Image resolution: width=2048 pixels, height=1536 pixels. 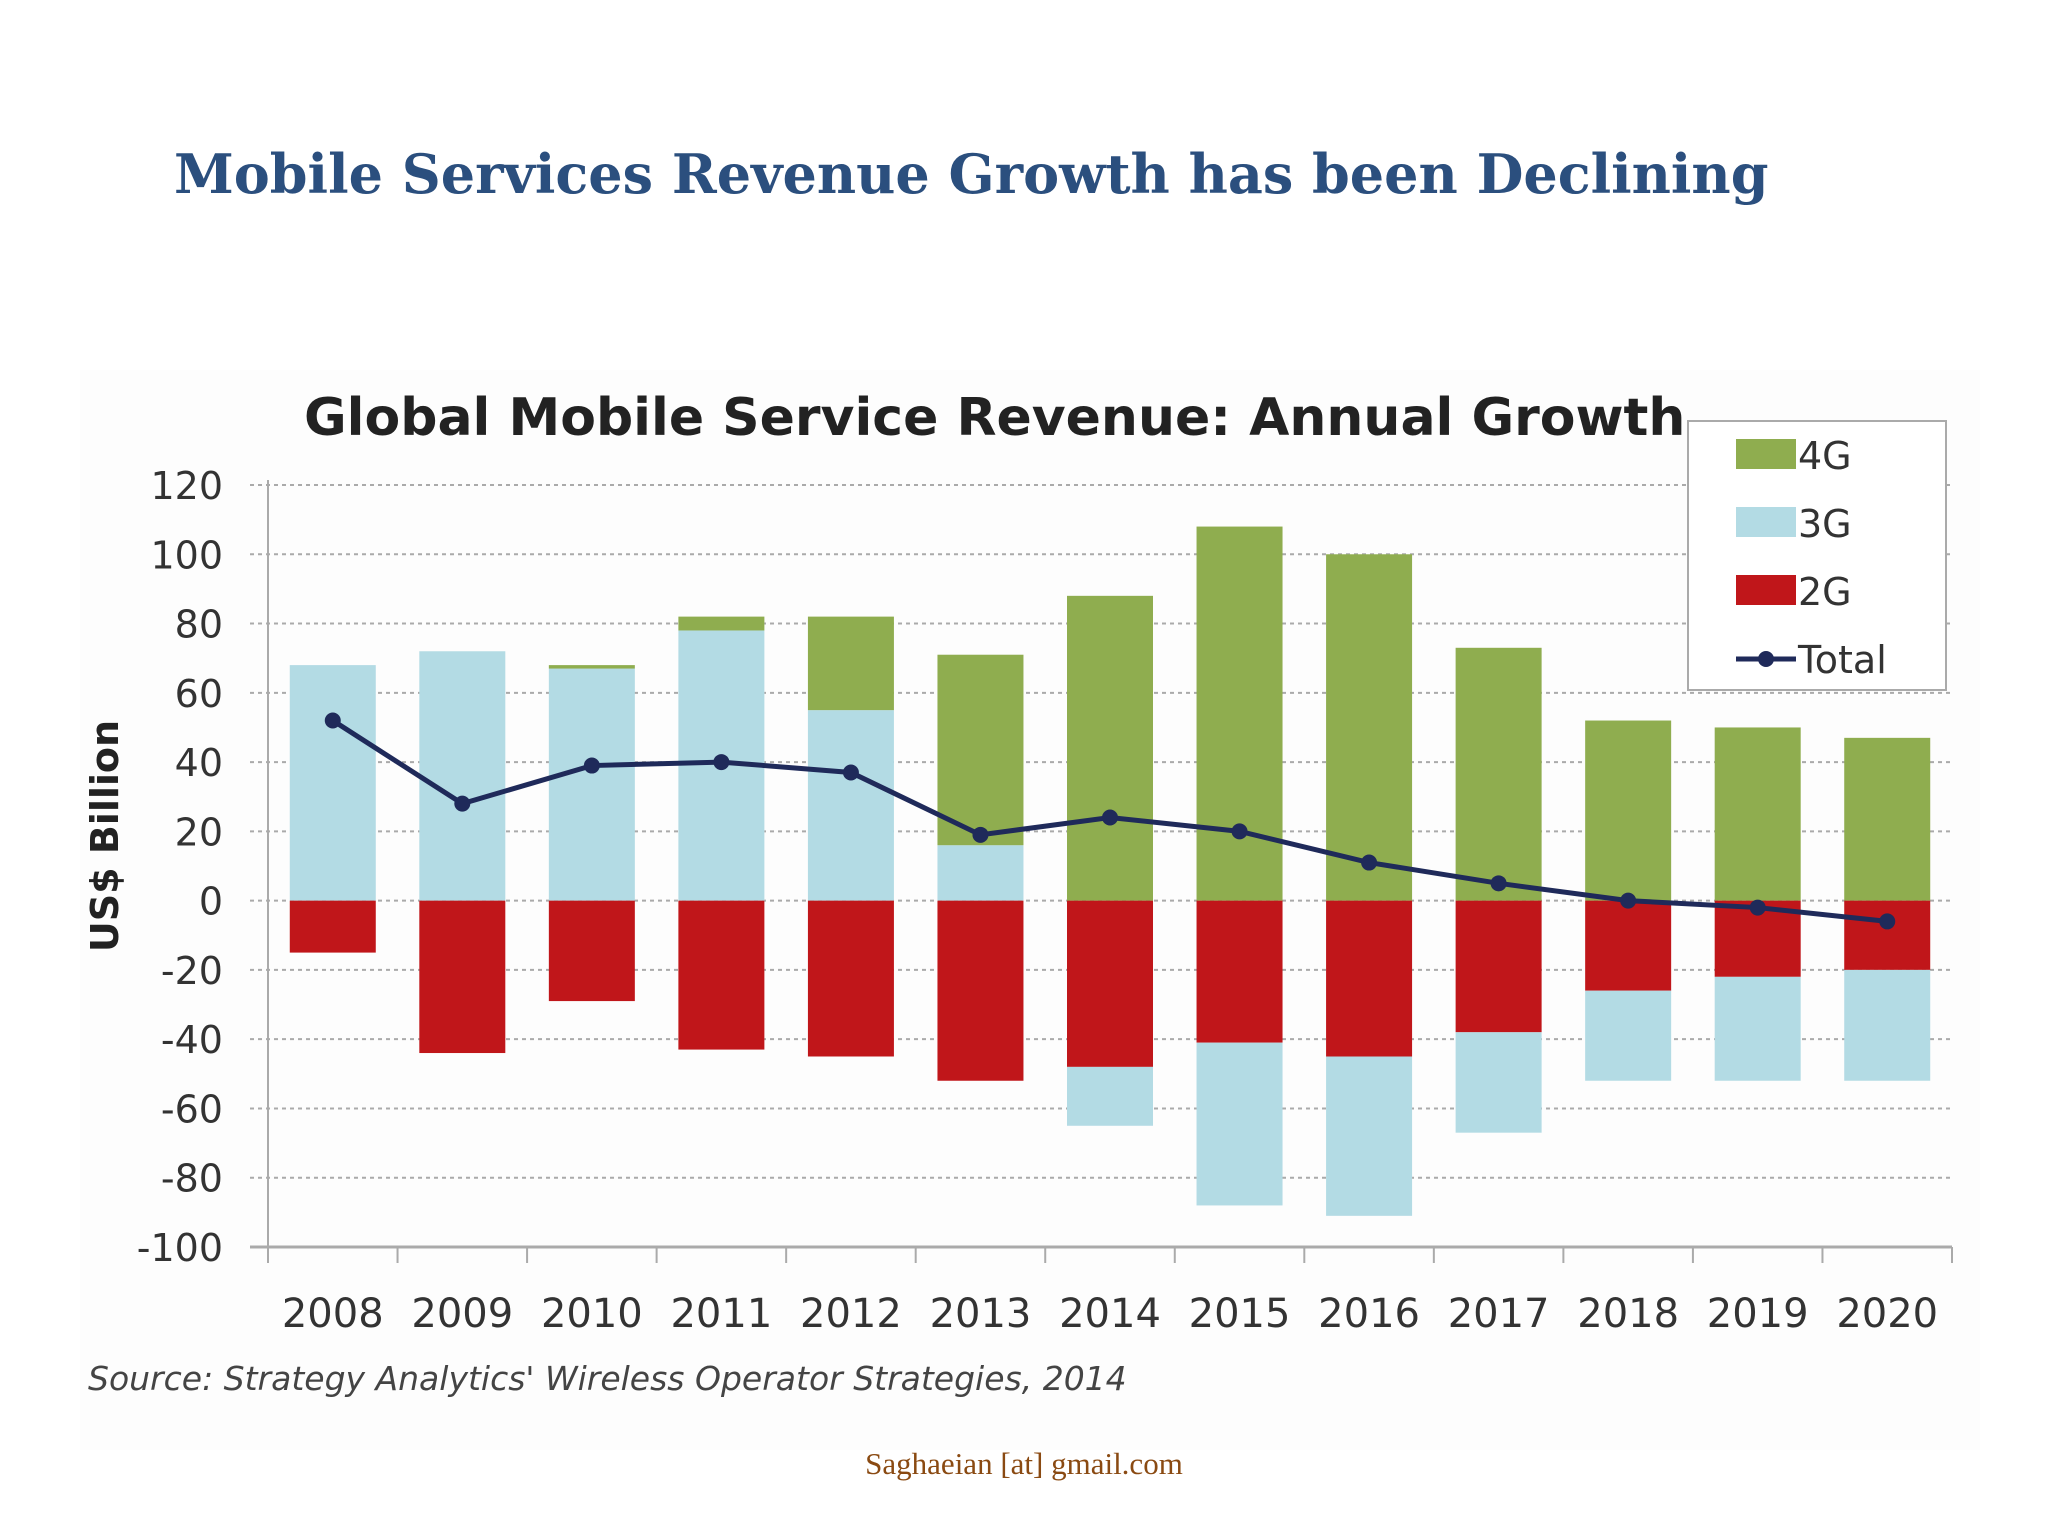 What do you see at coordinates (1024, 1463) in the screenshot?
I see `footer-email: Saghaeian [at] gmail.com` at bounding box center [1024, 1463].